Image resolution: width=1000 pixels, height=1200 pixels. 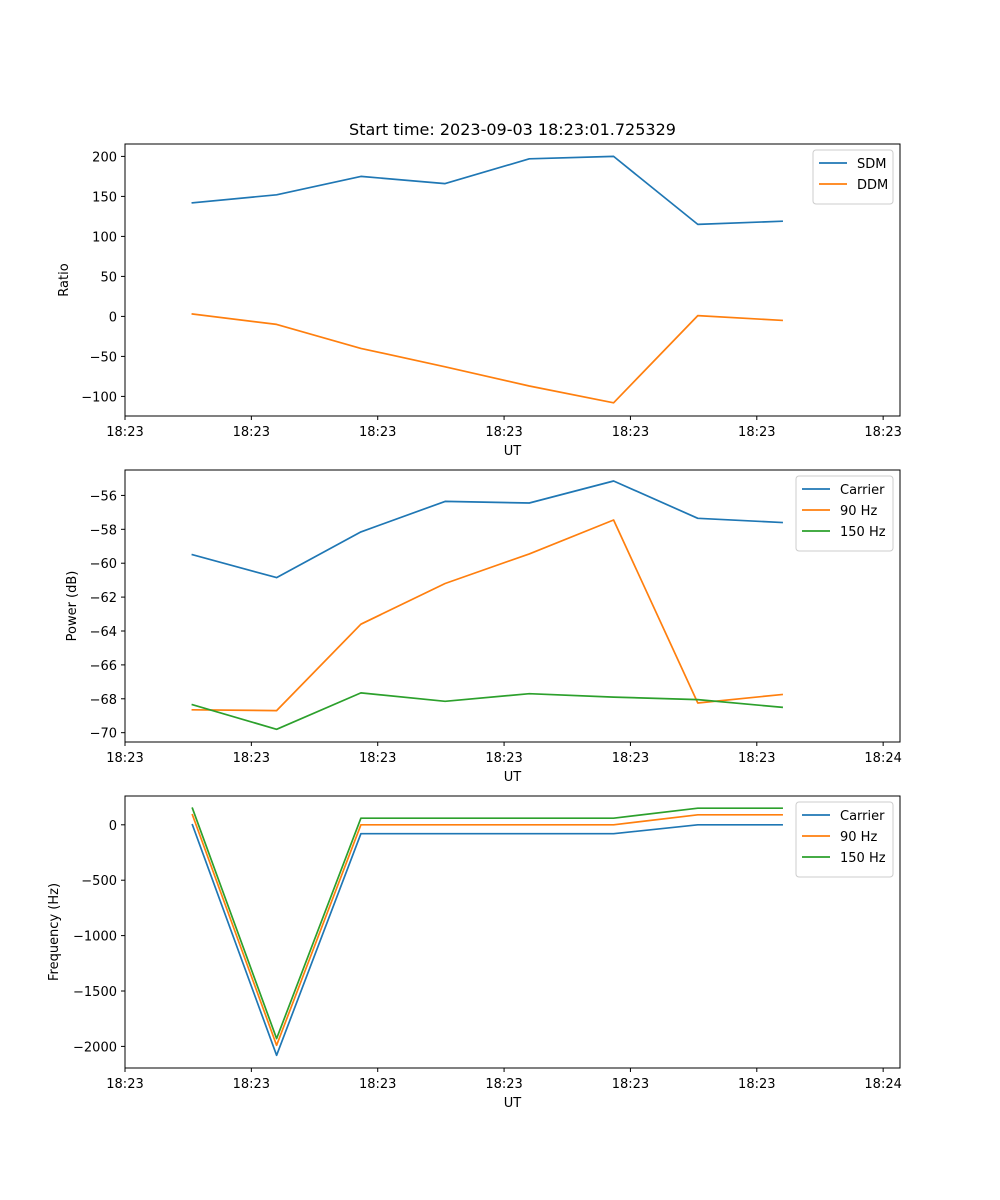 What do you see at coordinates (853, 177) in the screenshot?
I see `panel-1-legend: SDM DDM` at bounding box center [853, 177].